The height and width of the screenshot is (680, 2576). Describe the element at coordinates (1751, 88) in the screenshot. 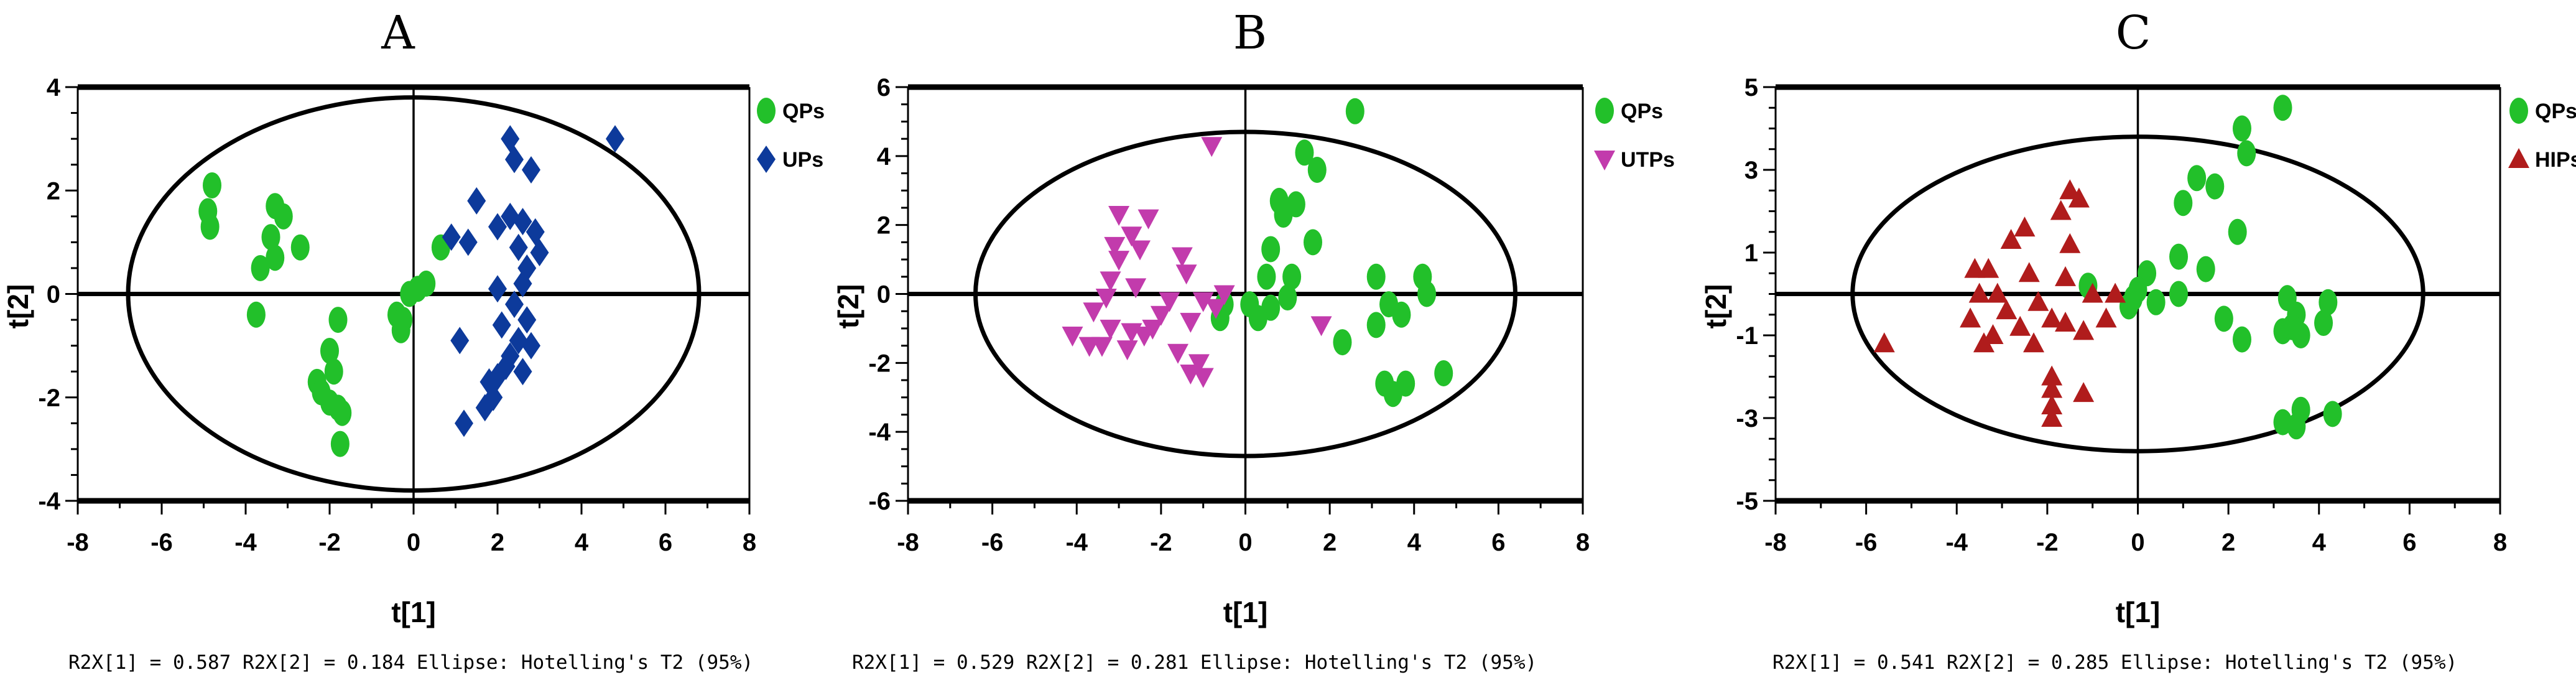

I see `y-tick-label: 5` at that location.